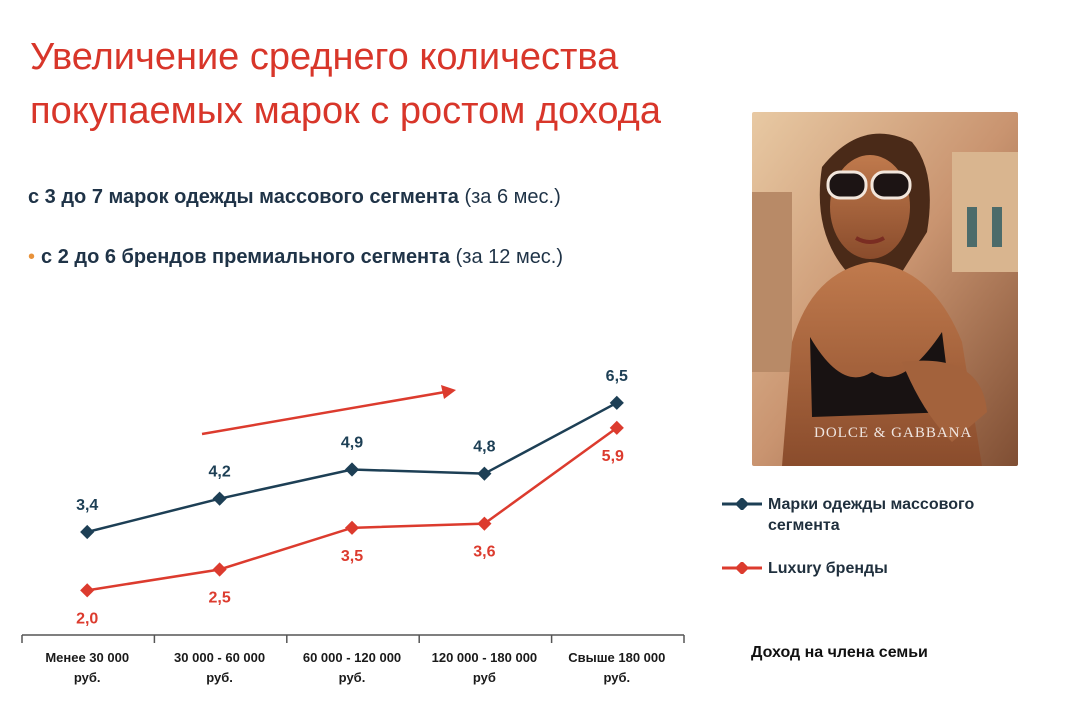 This screenshot has height=724, width=1066. I want to click on brand-logo: DOLCE & GABBANA, so click(893, 433).